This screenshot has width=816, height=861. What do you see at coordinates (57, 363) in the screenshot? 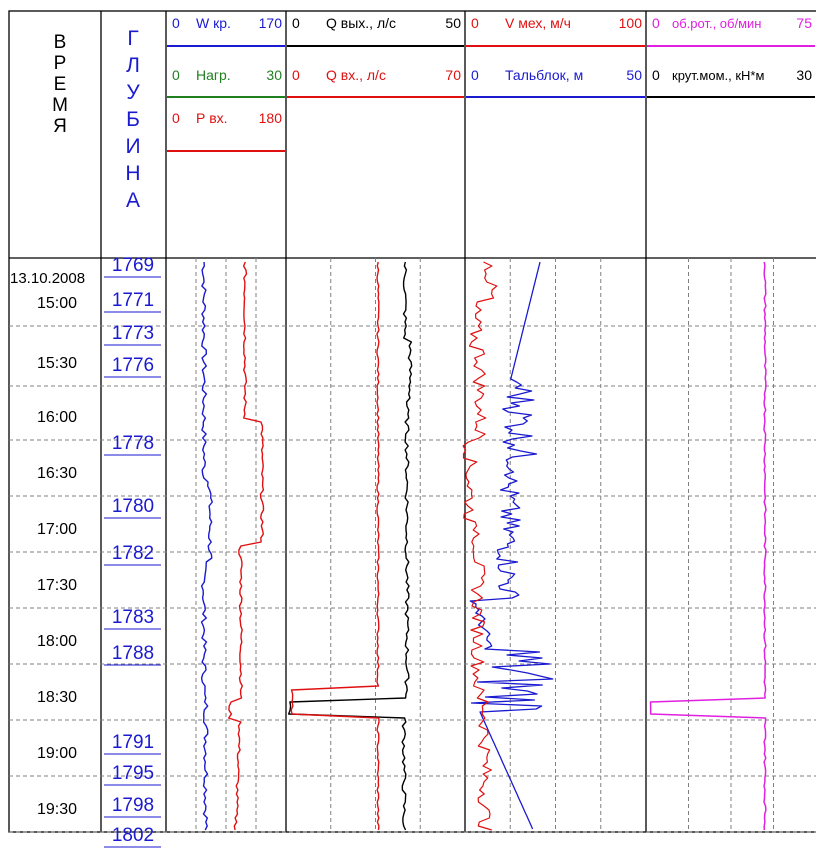
I see `time-label: 15:30` at bounding box center [57, 363].